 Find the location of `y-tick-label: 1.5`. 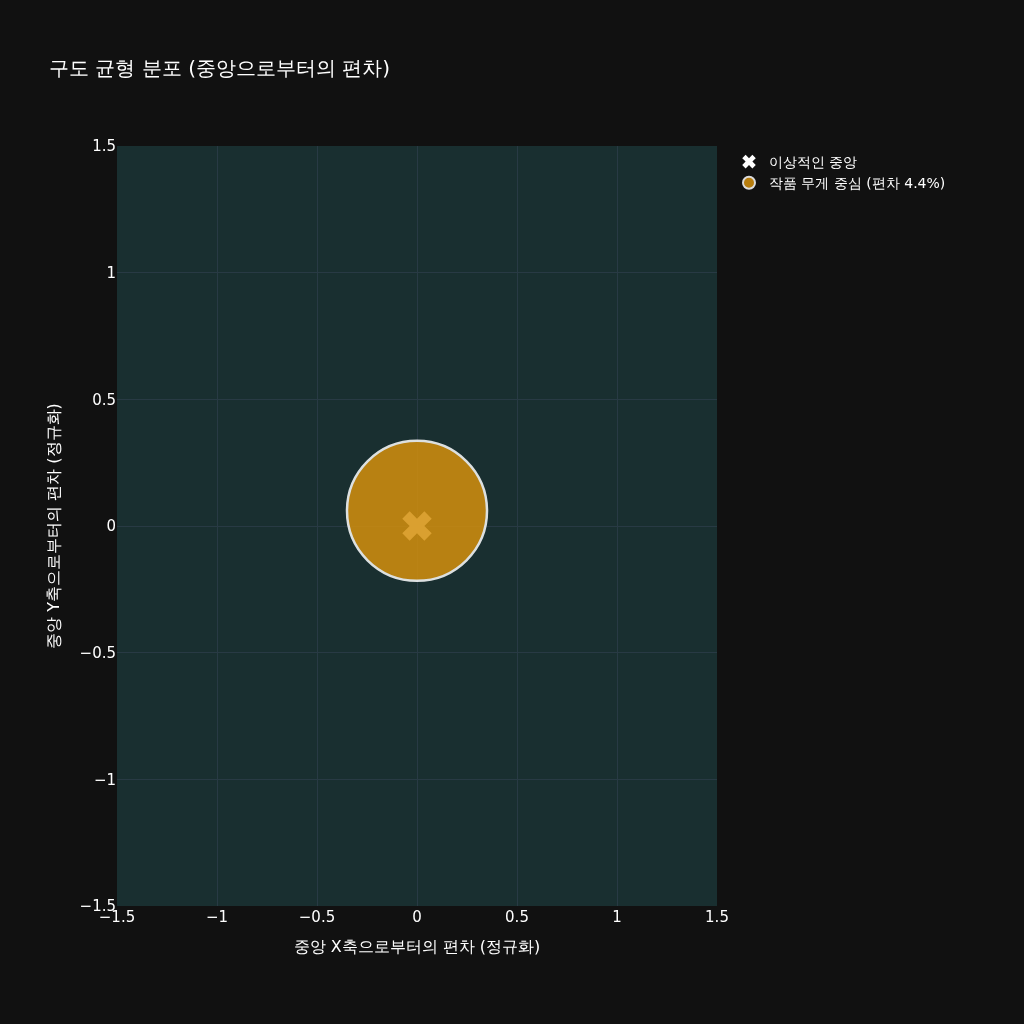

y-tick-label: 1.5 is located at coordinates (104, 146).